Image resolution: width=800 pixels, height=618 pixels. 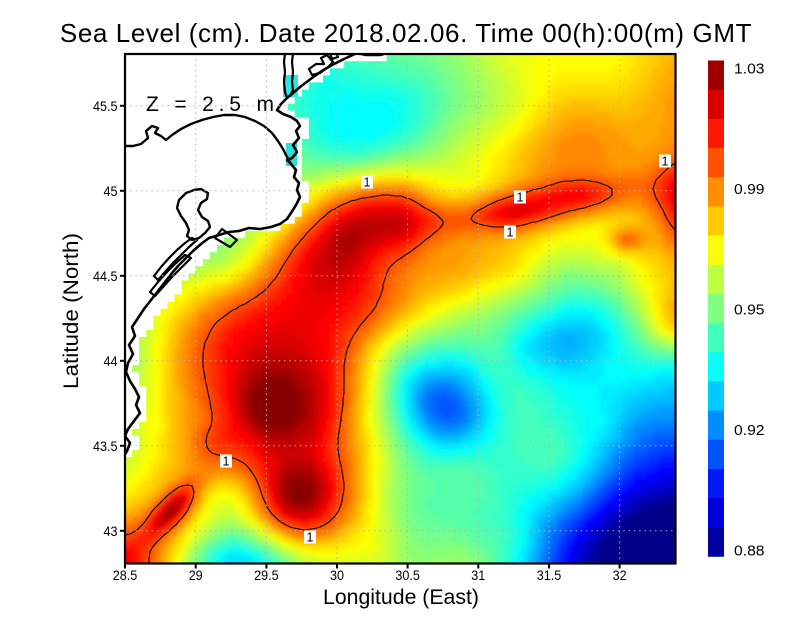 What do you see at coordinates (105, 276) in the screenshot?
I see `svg-text: 44.5` at bounding box center [105, 276].